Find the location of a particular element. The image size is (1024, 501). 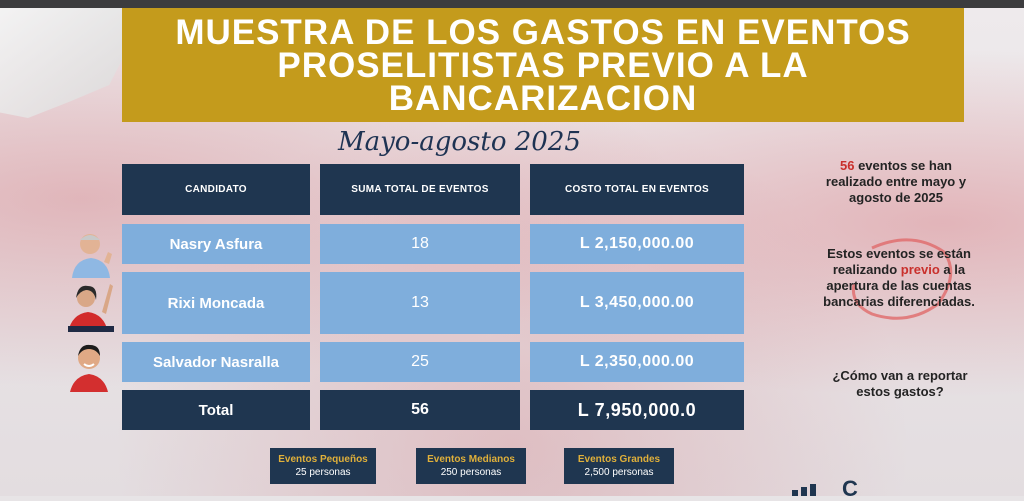

period-subtitle: Mayo-agosto 2025 is located at coordinates (459, 142).